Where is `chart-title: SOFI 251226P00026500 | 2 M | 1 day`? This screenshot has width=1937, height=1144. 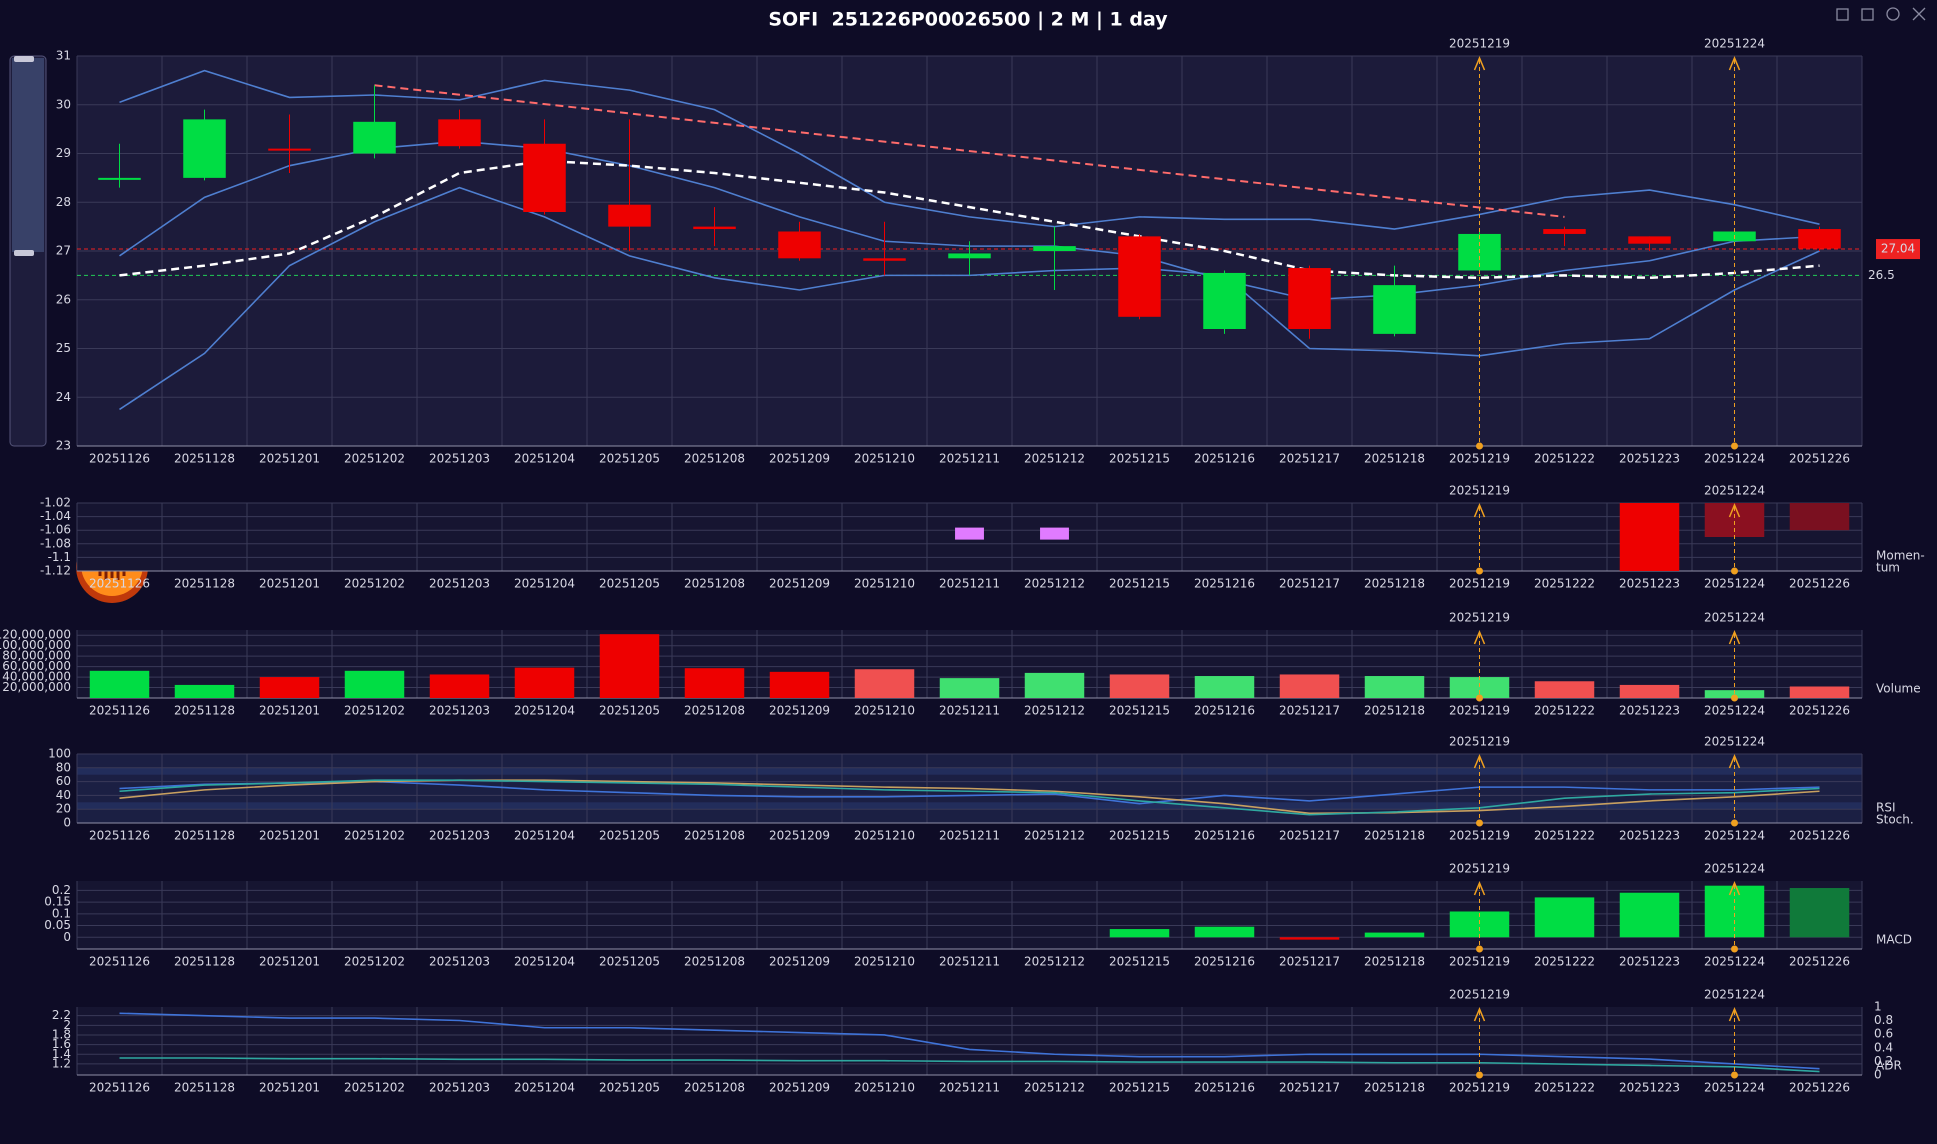 chart-title: SOFI 251226P00026500 | 2 M | 1 day is located at coordinates (968, 20).